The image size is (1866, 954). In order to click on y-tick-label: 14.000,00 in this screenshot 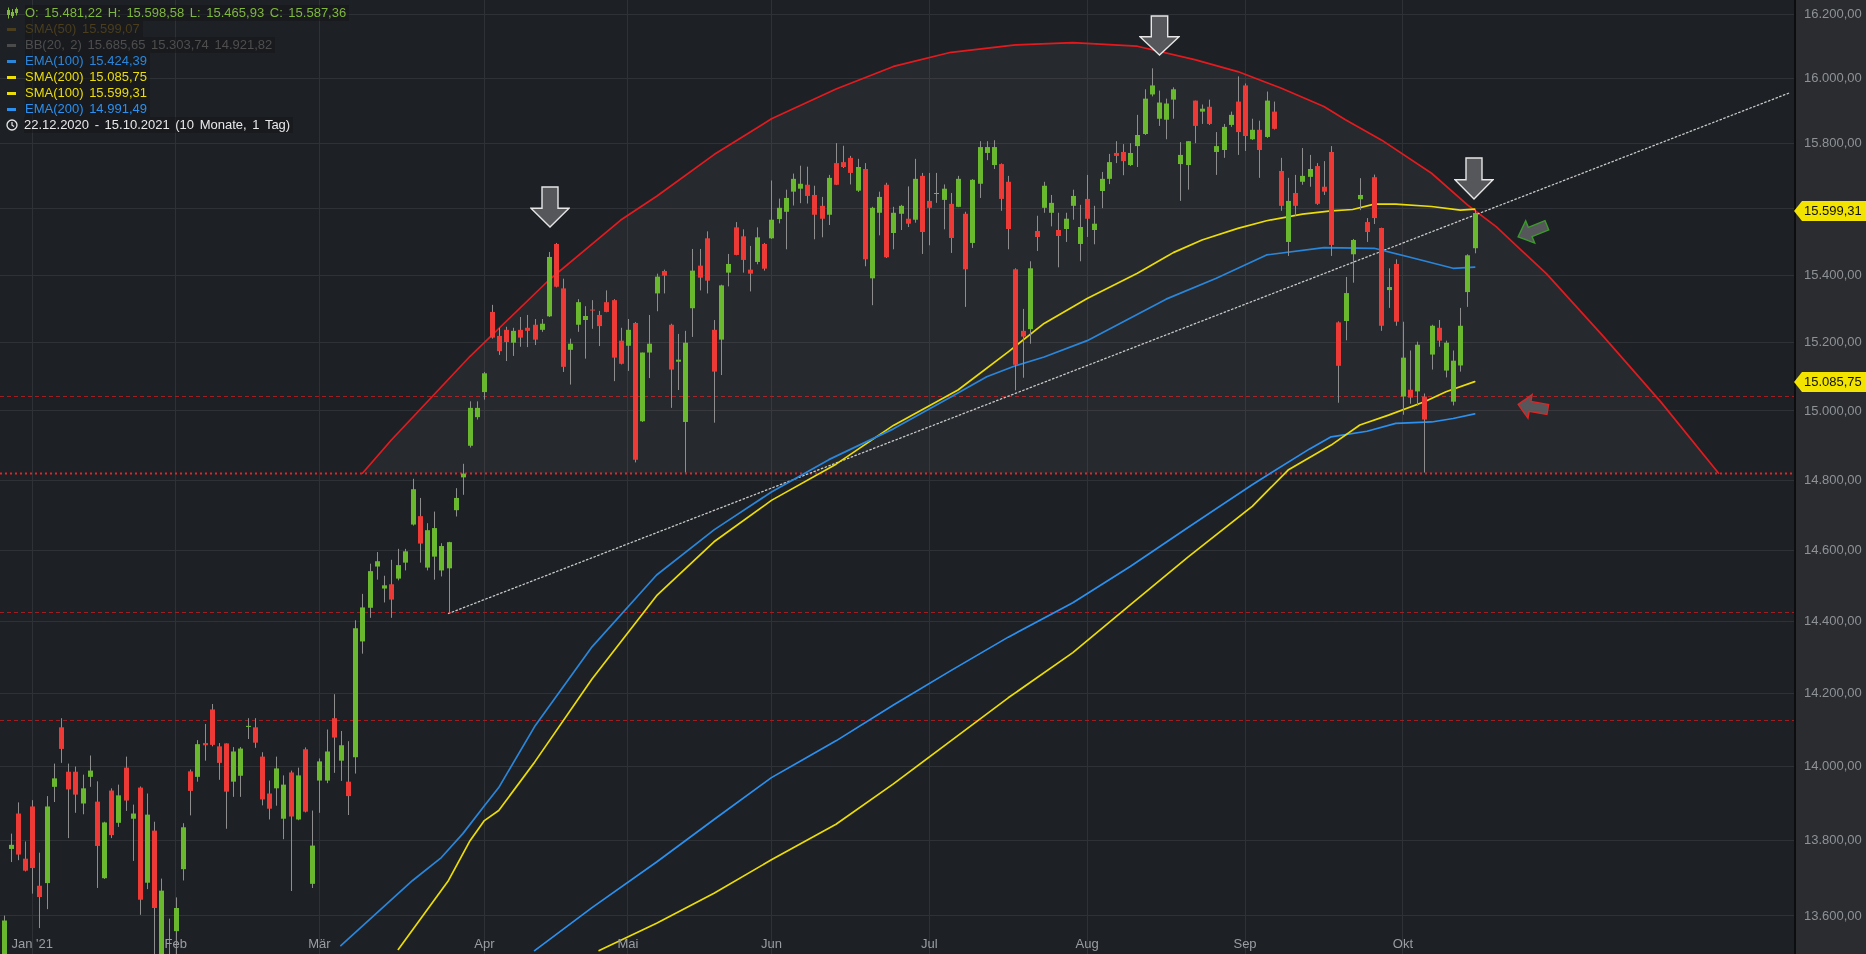, I will do `click(1833, 766)`.